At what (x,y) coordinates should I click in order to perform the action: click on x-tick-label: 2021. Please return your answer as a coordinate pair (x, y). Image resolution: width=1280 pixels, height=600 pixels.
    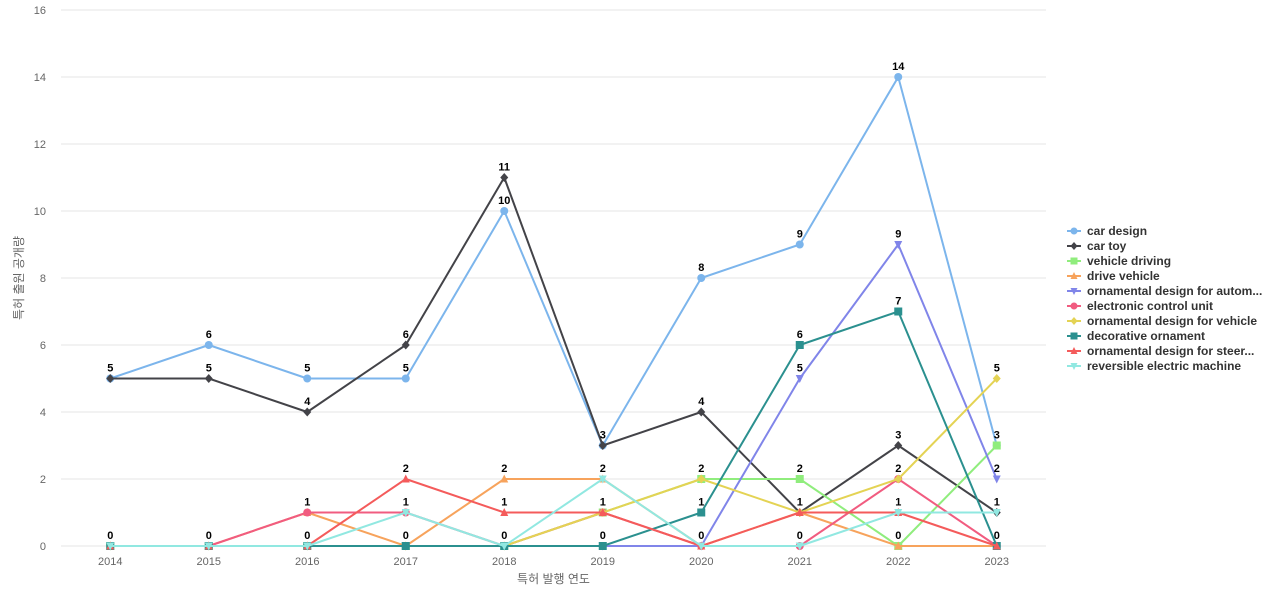
    Looking at the image, I should click on (800, 562).